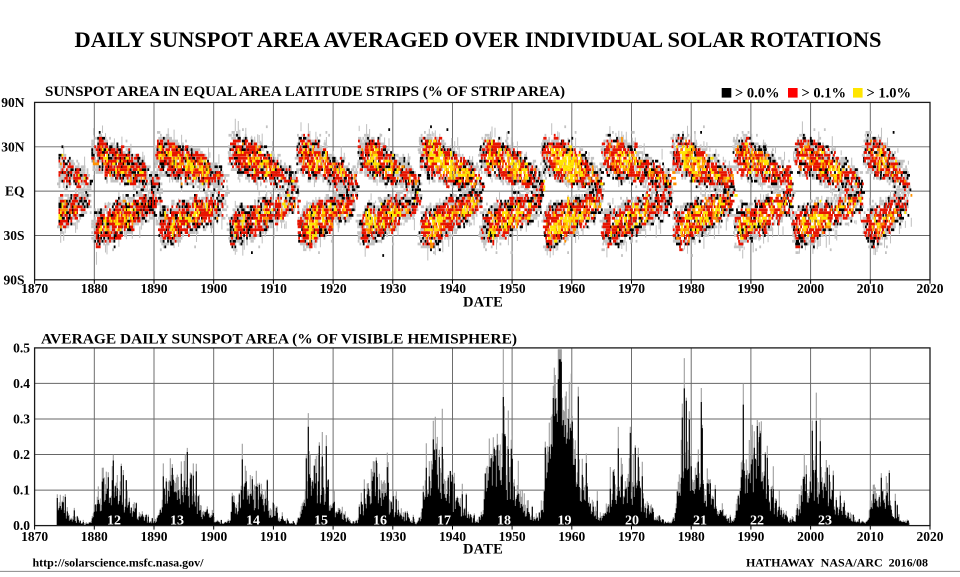 This screenshot has height=577, width=960. What do you see at coordinates (15, 191) in the screenshot?
I see `svg-text: EQ` at bounding box center [15, 191].